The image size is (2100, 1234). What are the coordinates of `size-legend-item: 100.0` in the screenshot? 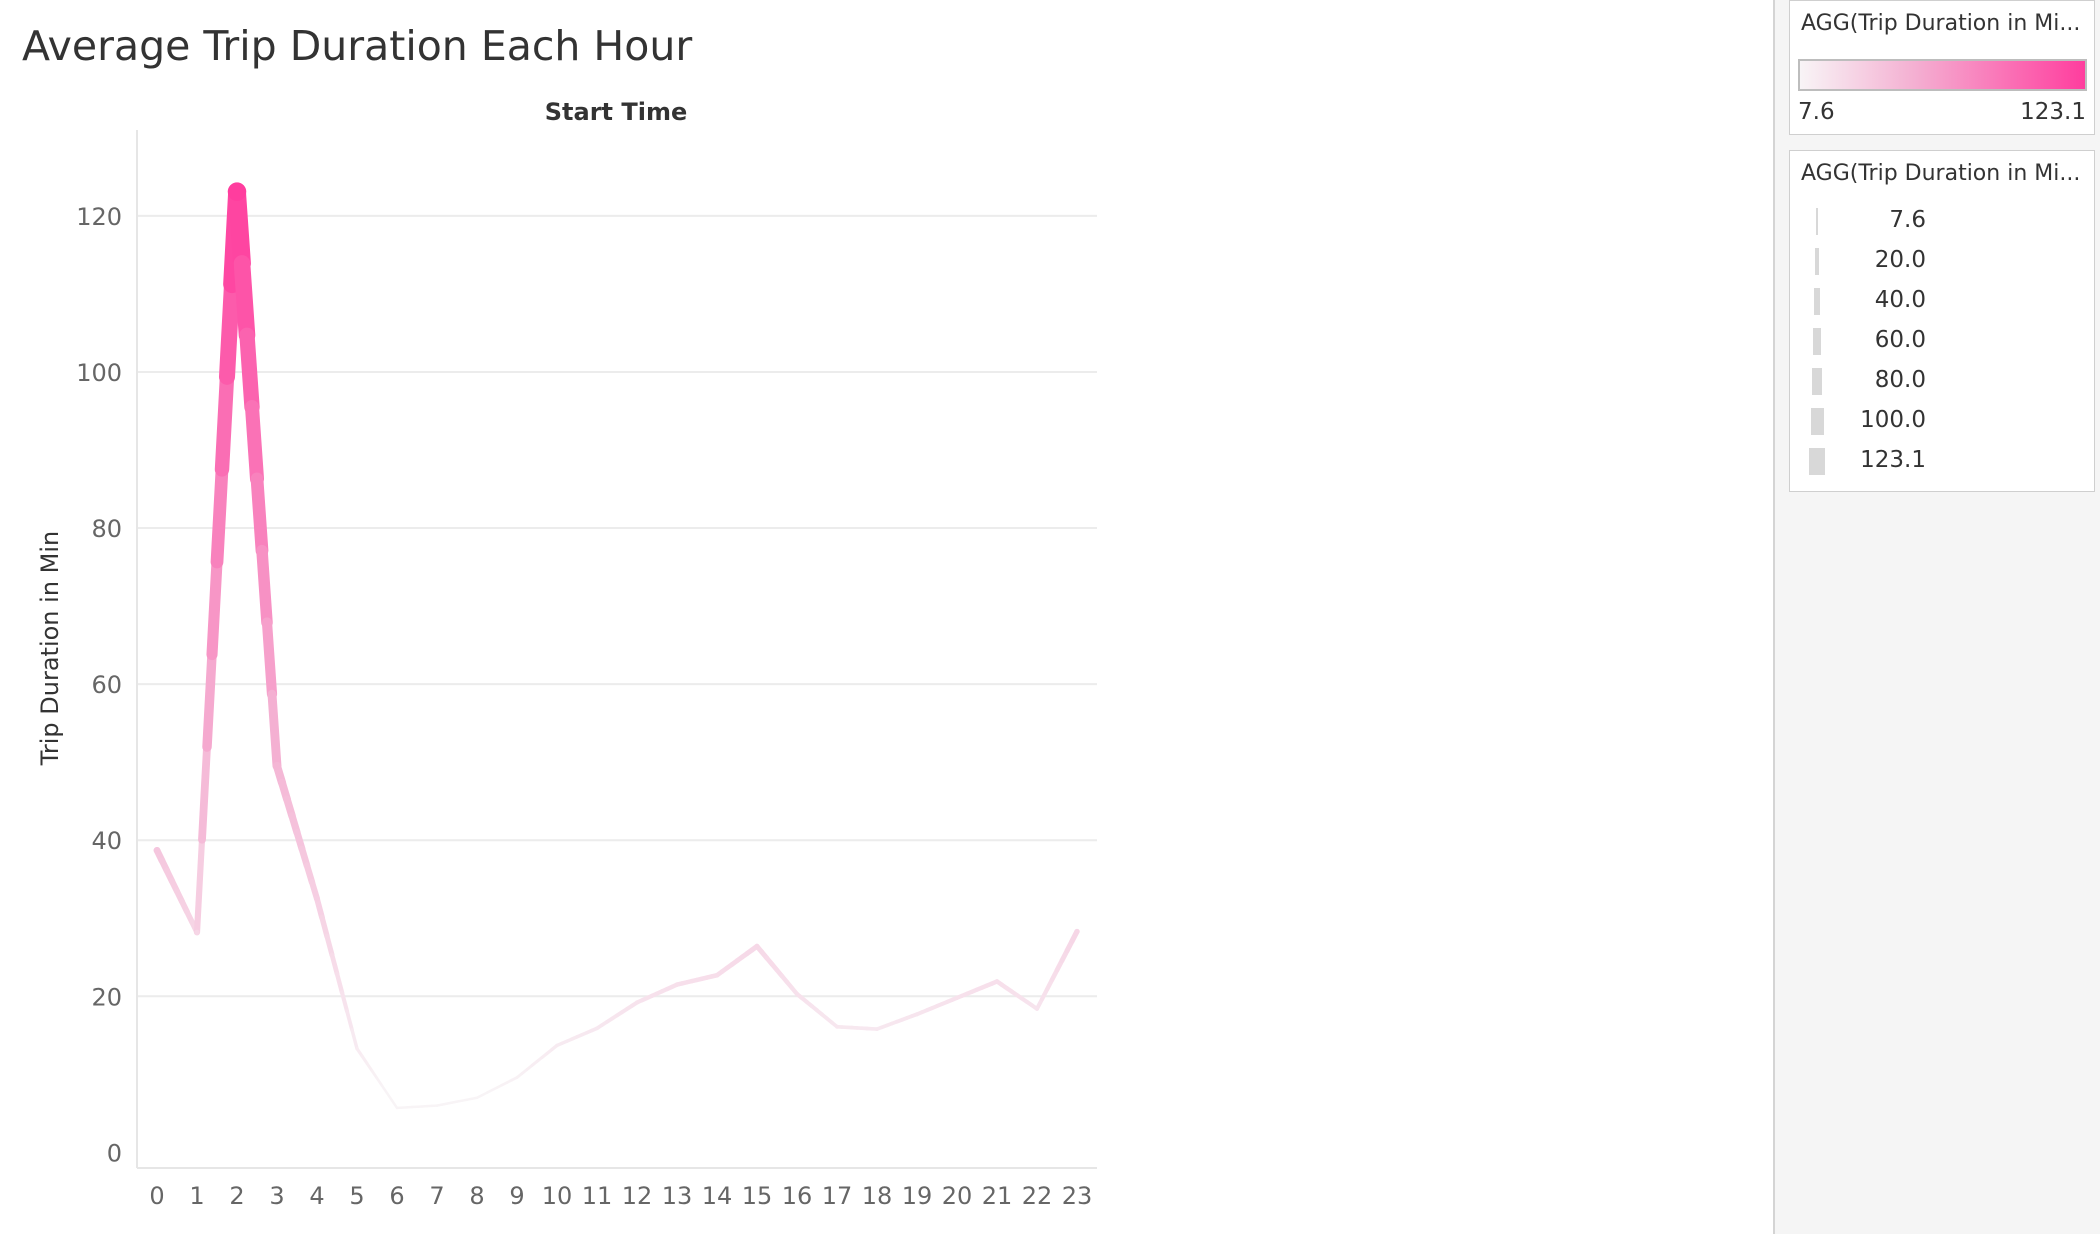 It's located at (1942, 421).